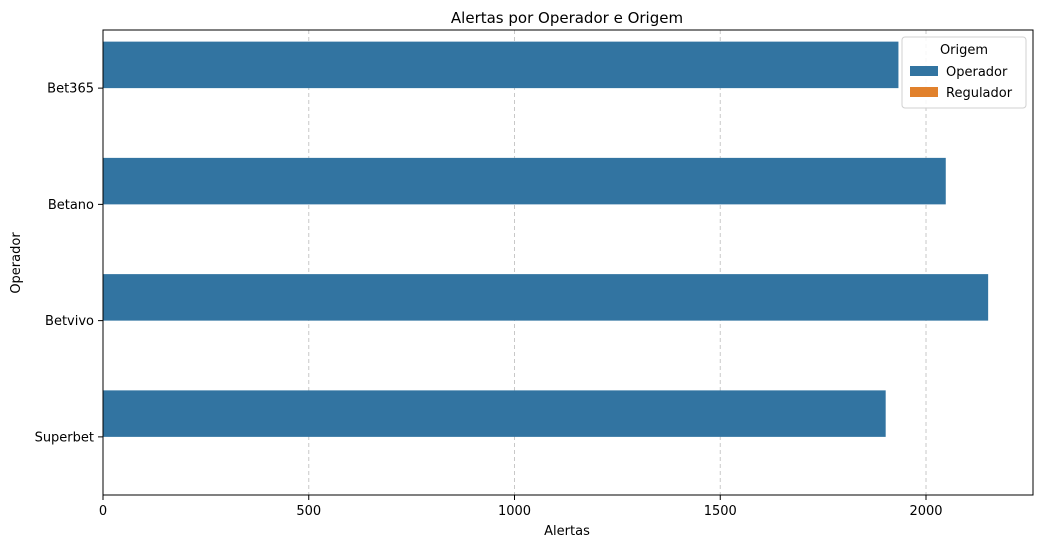 This screenshot has height=551, width=1042. I want to click on y-tick-label-bet365: Bet365, so click(70, 89).